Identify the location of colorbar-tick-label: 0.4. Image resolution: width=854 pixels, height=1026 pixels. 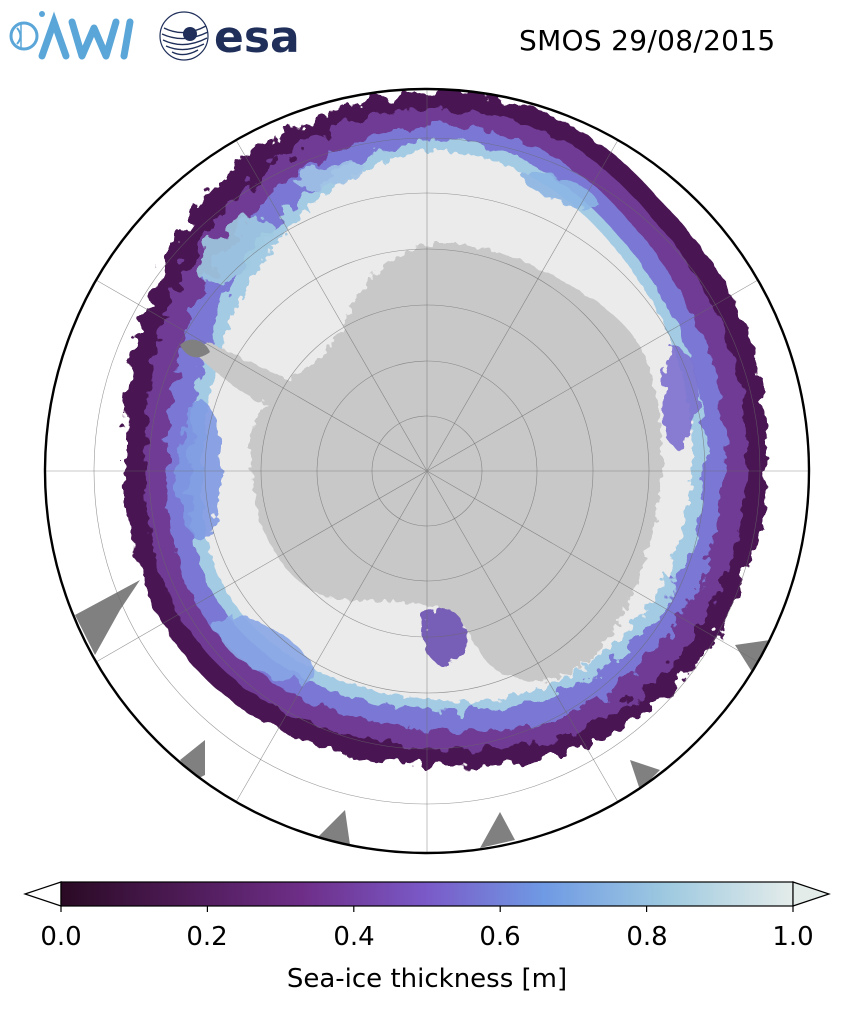
(354, 937).